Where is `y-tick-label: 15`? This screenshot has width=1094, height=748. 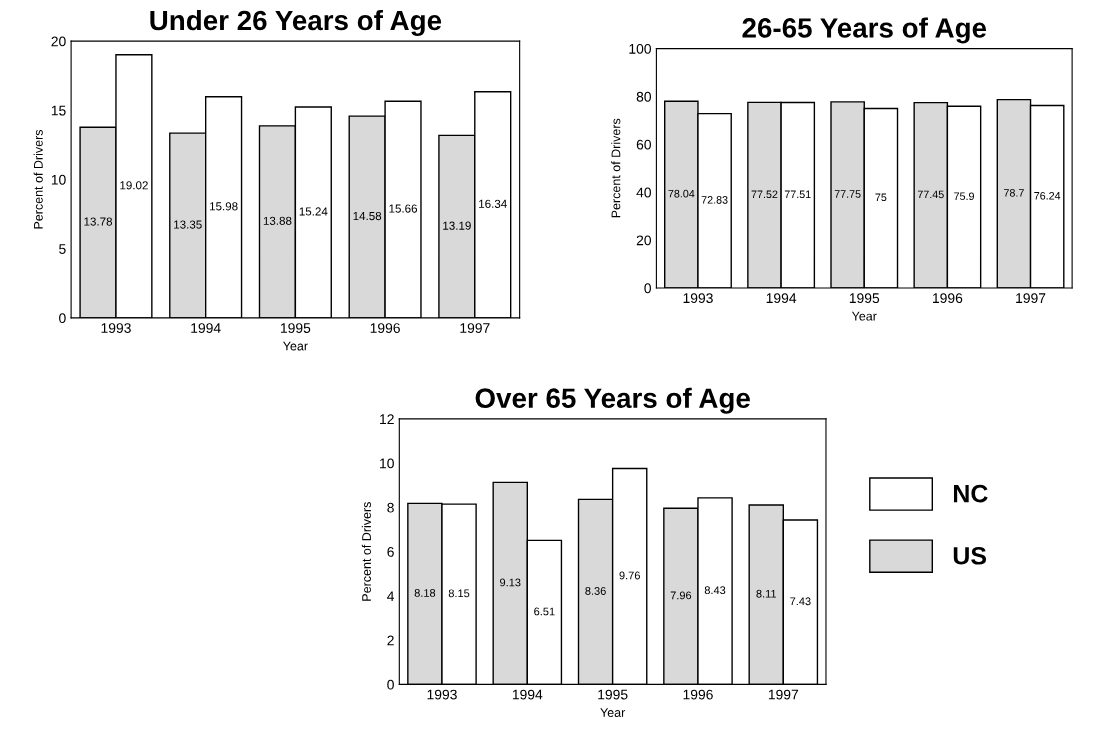
y-tick-label: 15 is located at coordinates (58, 110).